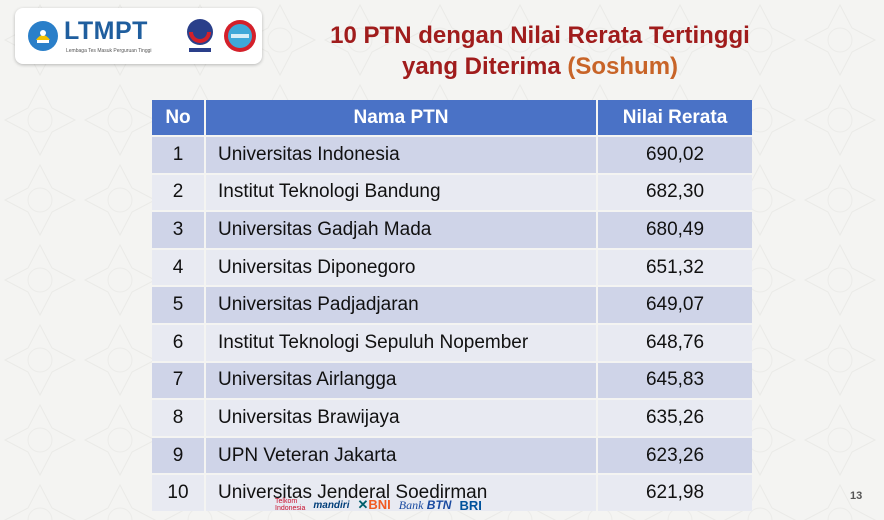  I want to click on table-row: 10 Universitas Jenderal Soedirman 621,98, so click(452, 492).